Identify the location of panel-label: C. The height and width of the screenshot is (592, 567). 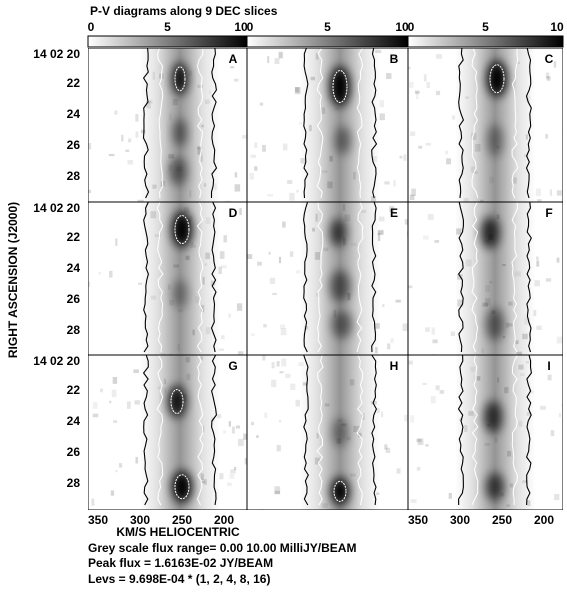
(549, 59).